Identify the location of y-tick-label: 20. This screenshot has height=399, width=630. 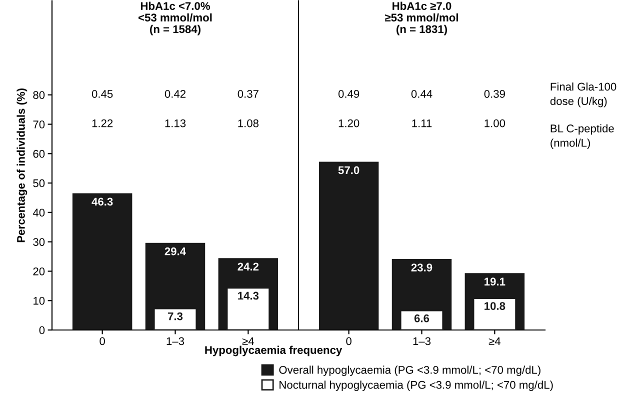
(39, 271).